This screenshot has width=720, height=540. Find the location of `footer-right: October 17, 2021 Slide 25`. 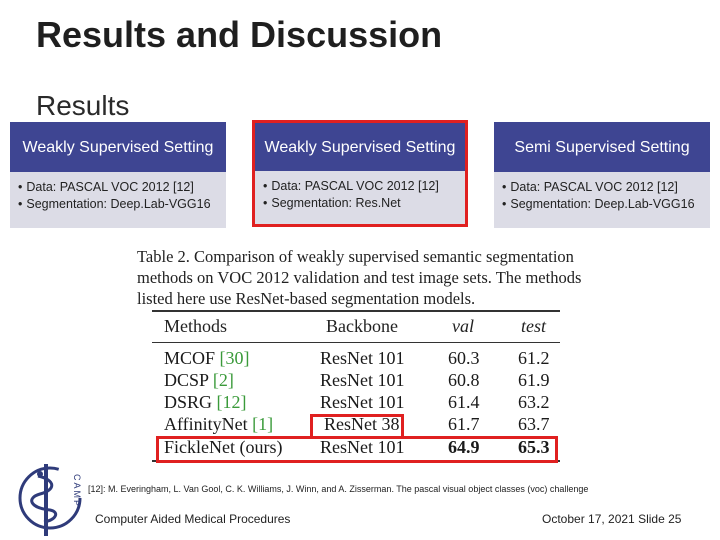

footer-right: October 17, 2021 Slide 25 is located at coordinates (612, 519).